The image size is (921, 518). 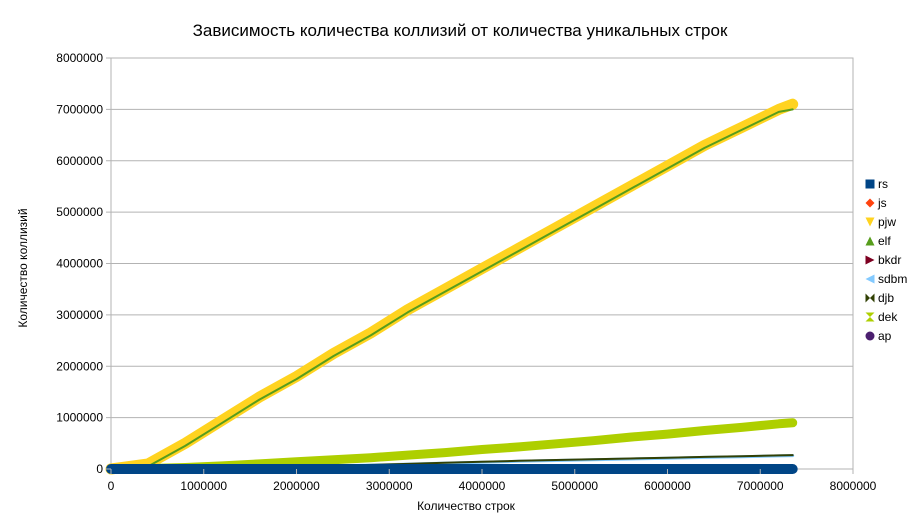 What do you see at coordinates (79, 212) in the screenshot?
I see `y-tick-label: 5000000` at bounding box center [79, 212].